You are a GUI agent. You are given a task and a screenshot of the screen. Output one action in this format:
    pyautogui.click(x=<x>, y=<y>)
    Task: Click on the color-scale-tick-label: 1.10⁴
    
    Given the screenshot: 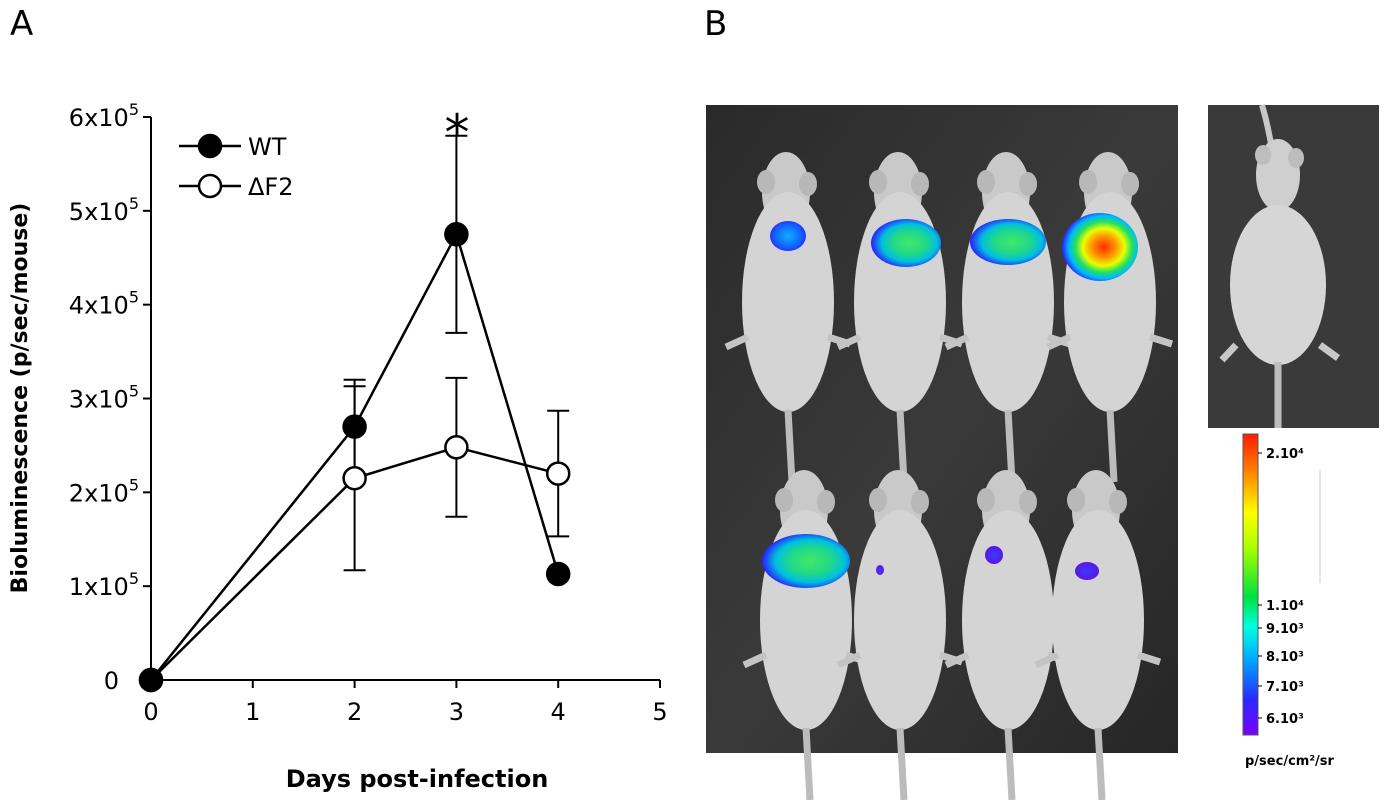 What is the action you would take?
    pyautogui.click(x=1285, y=606)
    